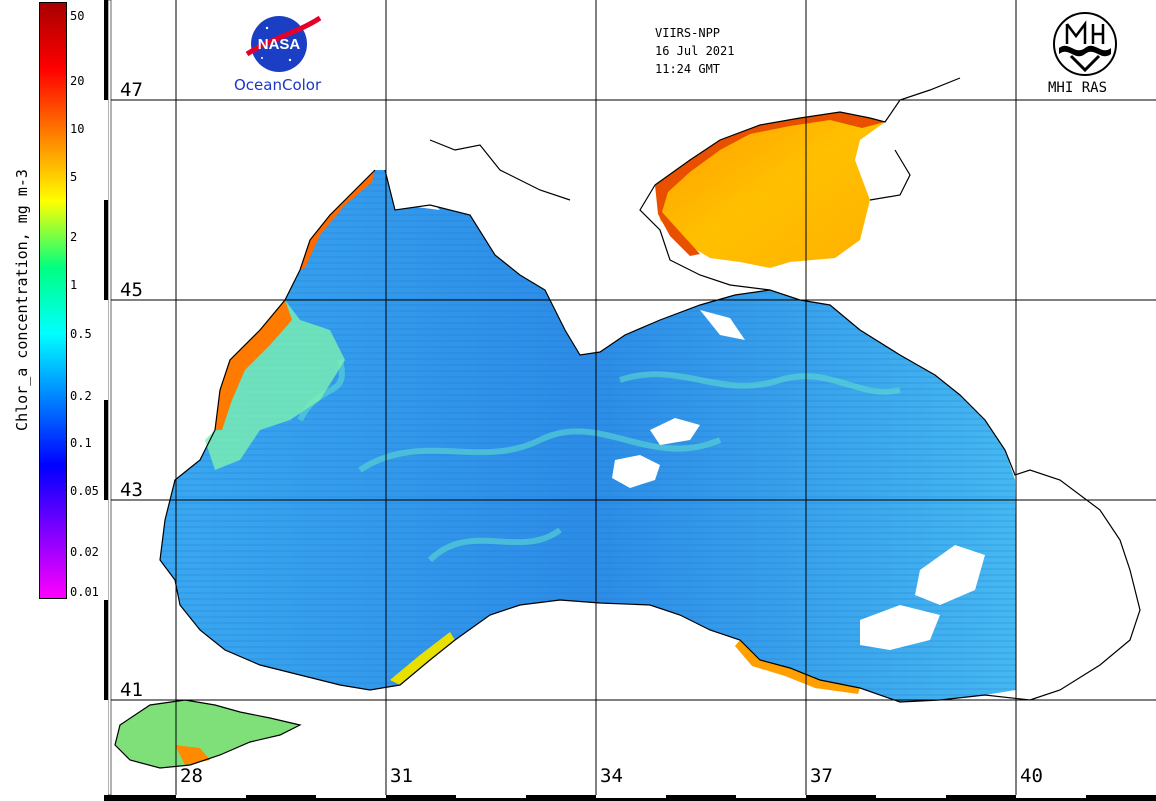 This screenshot has width=1156, height=801. What do you see at coordinates (131, 290) in the screenshot?
I see `latitude-label: 45` at bounding box center [131, 290].